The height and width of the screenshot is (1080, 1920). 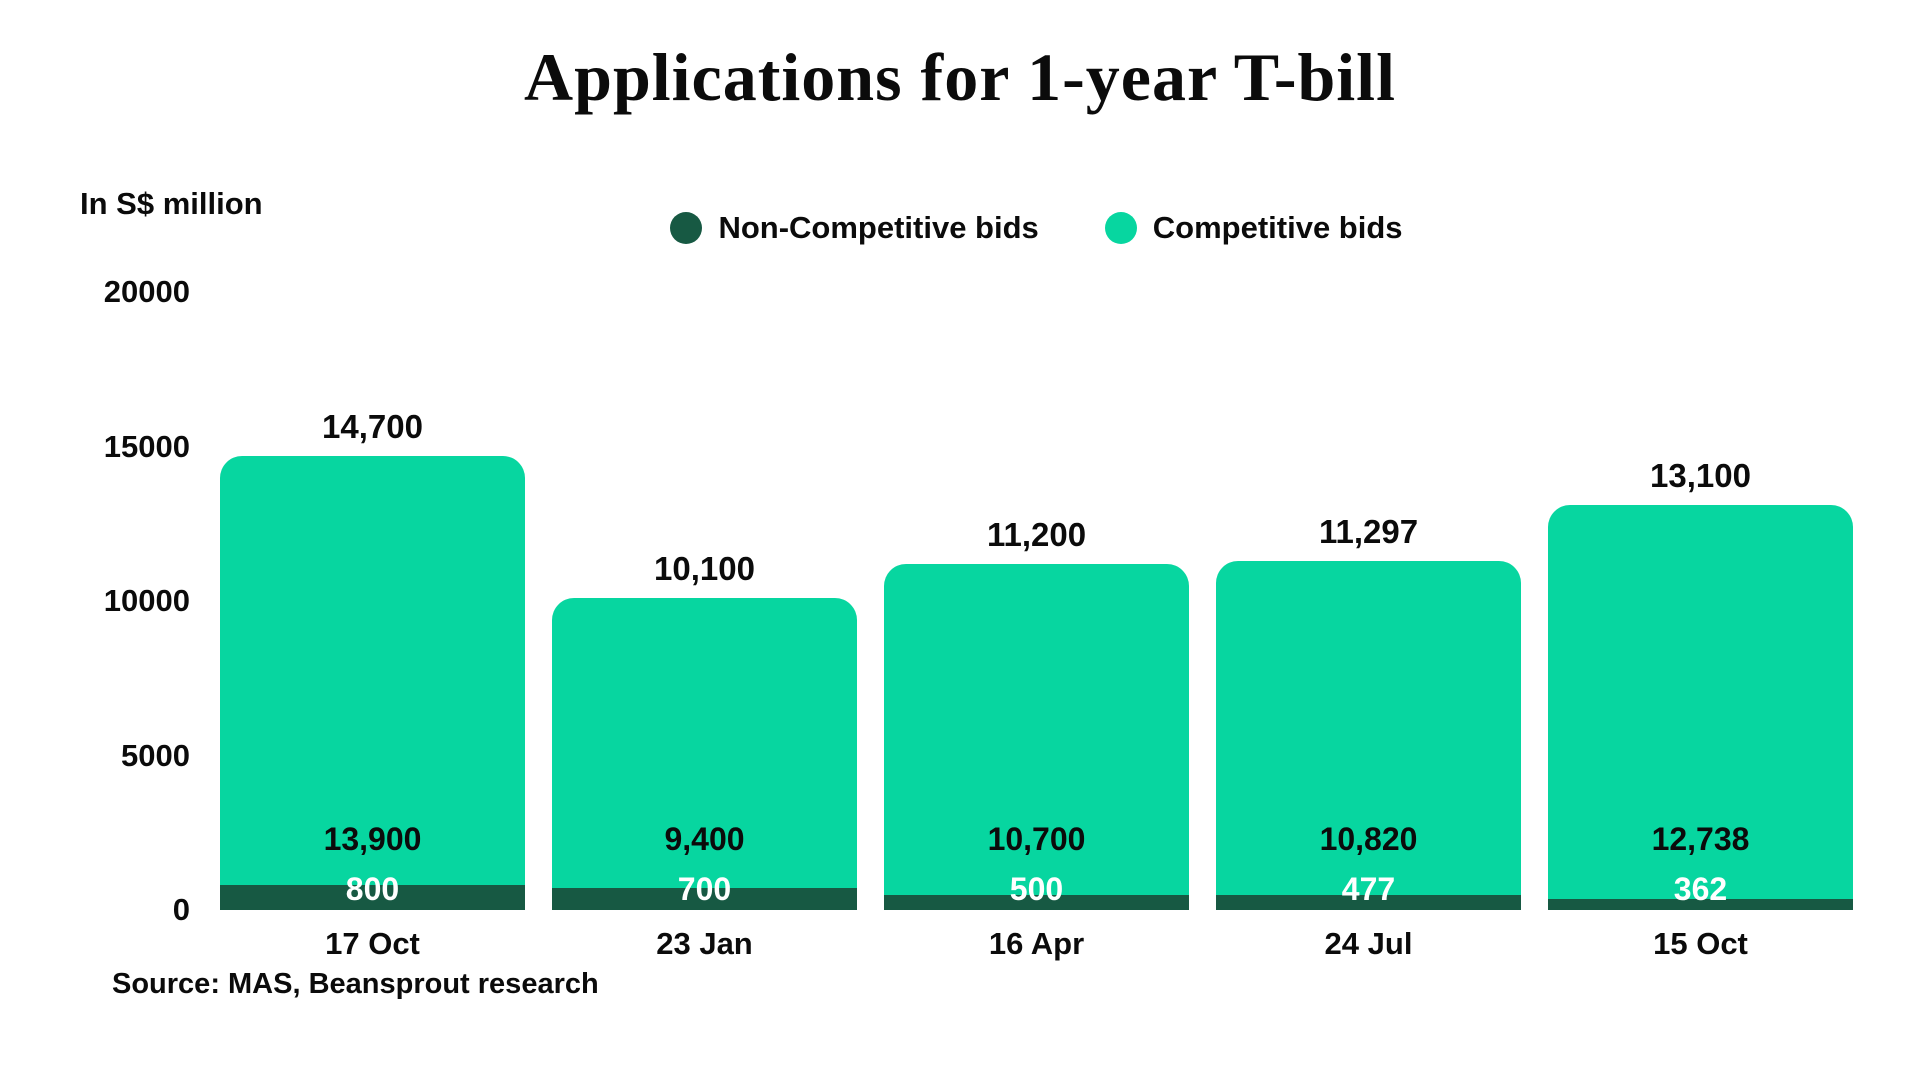 I want to click on competitive-value-label: 10,700, so click(x=1036, y=839).